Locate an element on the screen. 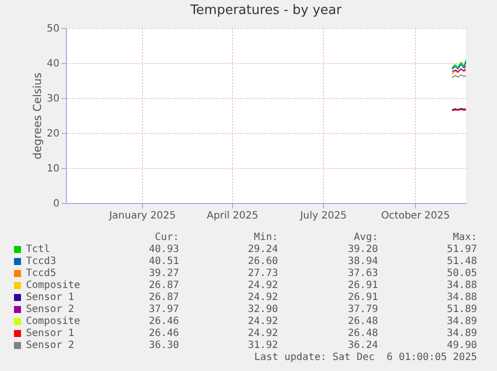  legend-label: Tccd5 is located at coordinates (41, 273).